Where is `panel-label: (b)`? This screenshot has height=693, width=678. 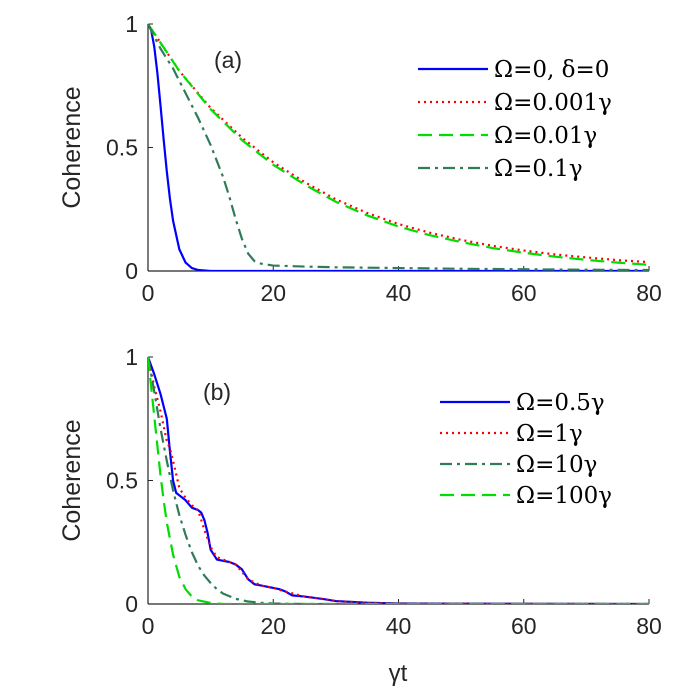
panel-label: (b) is located at coordinates (217, 392).